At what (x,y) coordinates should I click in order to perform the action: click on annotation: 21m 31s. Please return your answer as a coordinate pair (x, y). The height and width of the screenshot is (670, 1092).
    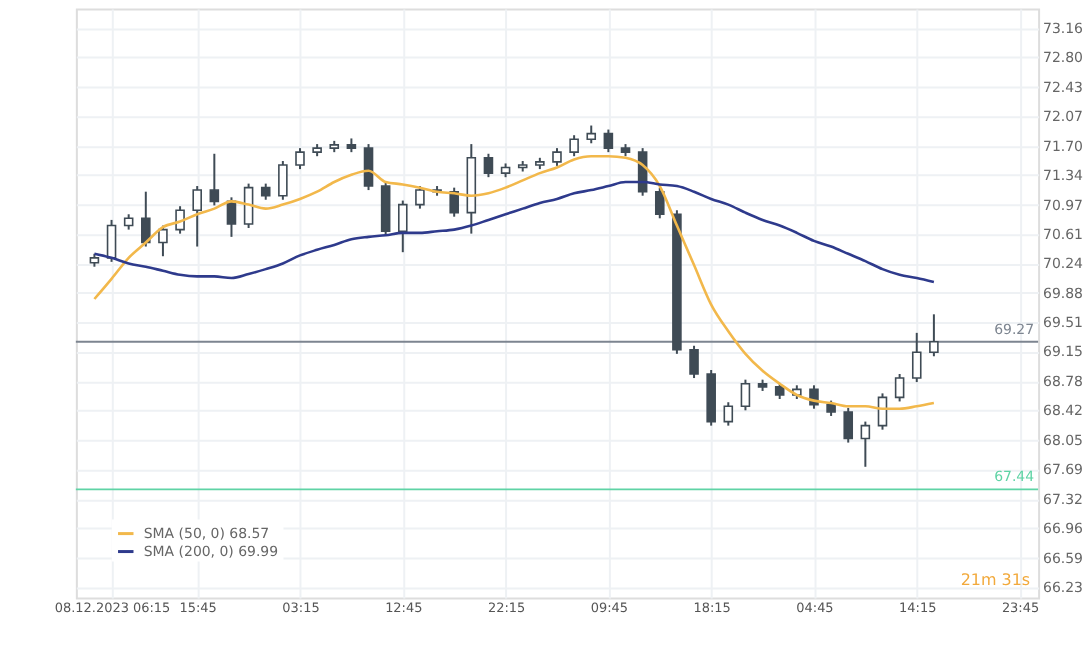
    Looking at the image, I should click on (995, 580).